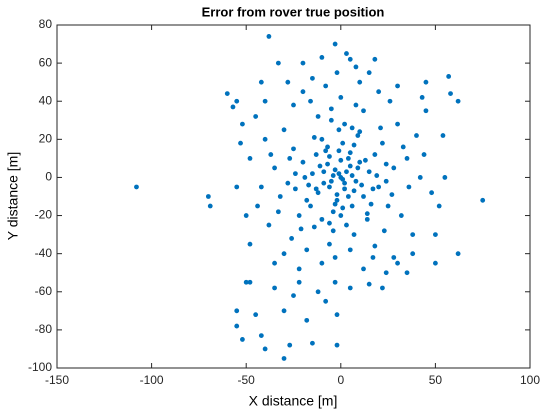  Describe the element at coordinates (46, 62) in the screenshot. I see `y-tick-label: 60` at that location.